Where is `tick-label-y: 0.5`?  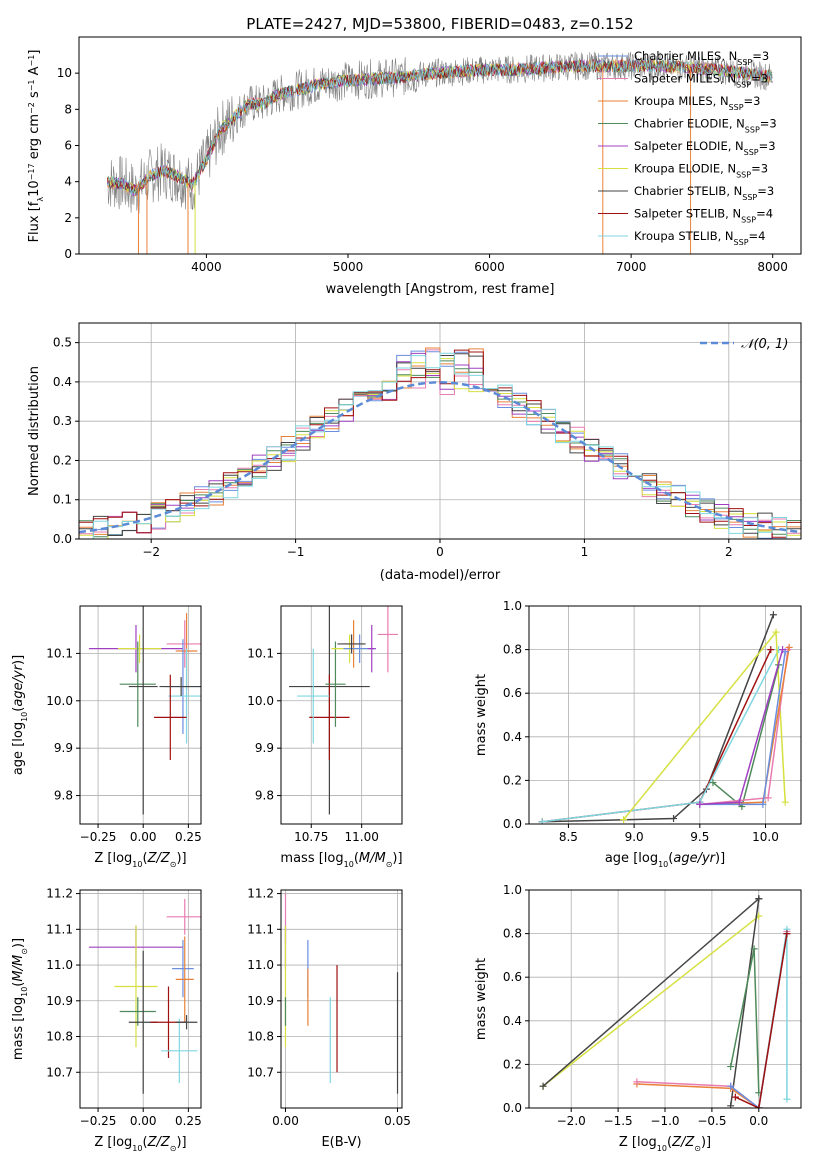 tick-label-y: 0.5 is located at coordinates (62, 343).